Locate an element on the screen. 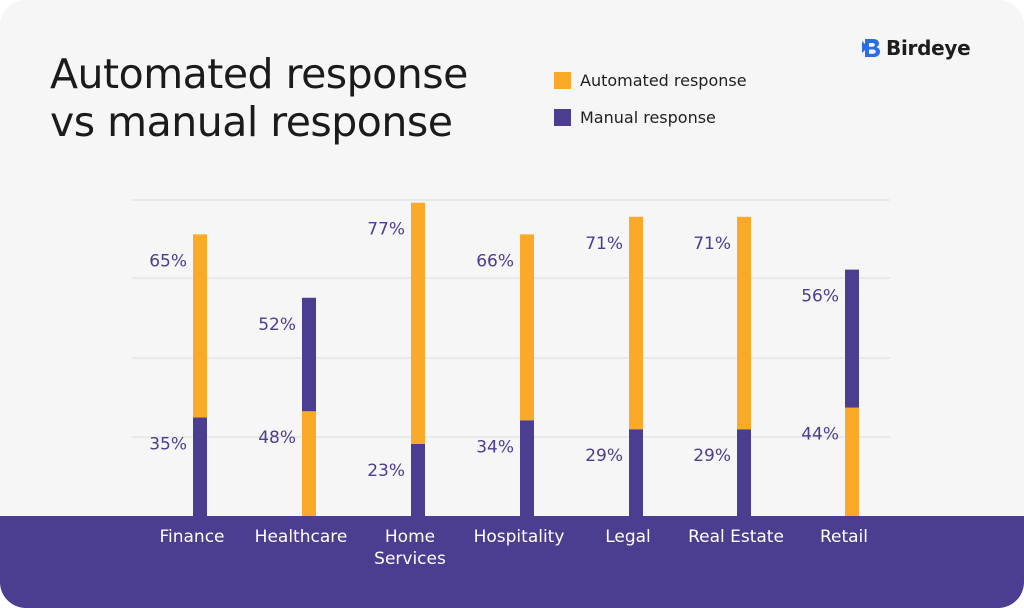 This screenshot has height=608, width=1024. legend-label-manual: Manual response is located at coordinates (648, 117).